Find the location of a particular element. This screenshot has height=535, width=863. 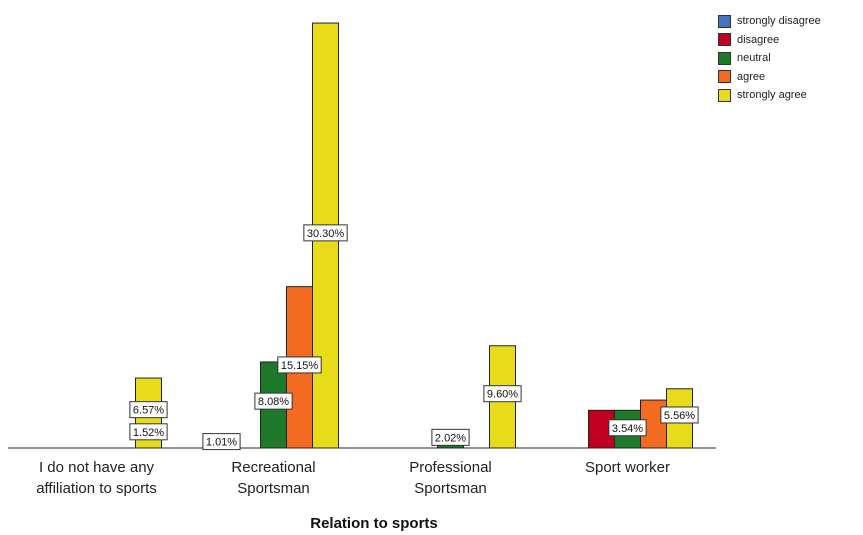

legend-item: neutral is located at coordinates (769, 58).